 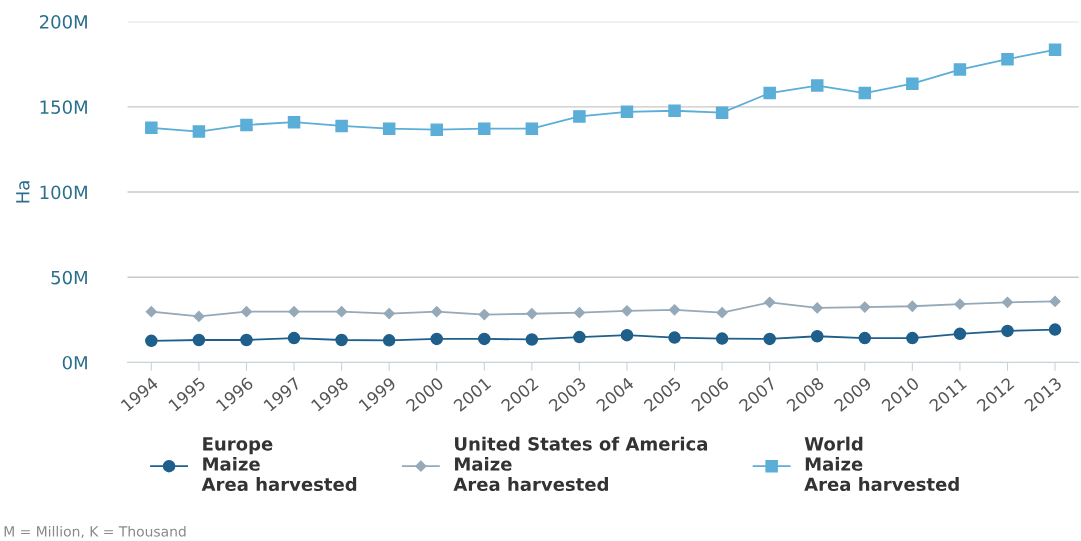 I want to click on text: M = Million, K = Thousand, so click(x=95, y=532).